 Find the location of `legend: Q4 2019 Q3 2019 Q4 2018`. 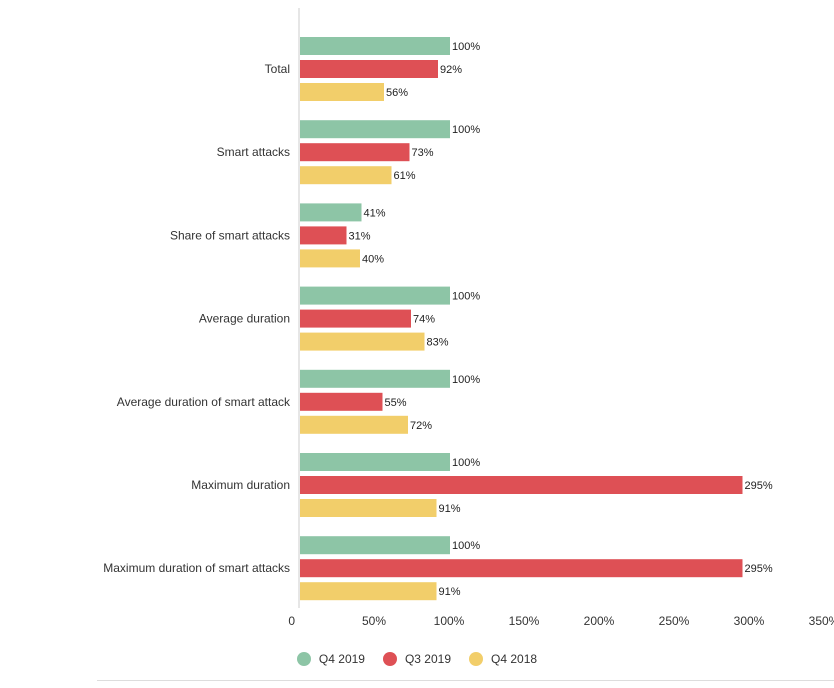

legend: Q4 2019 Q3 2019 Q4 2018 is located at coordinates (417, 659).